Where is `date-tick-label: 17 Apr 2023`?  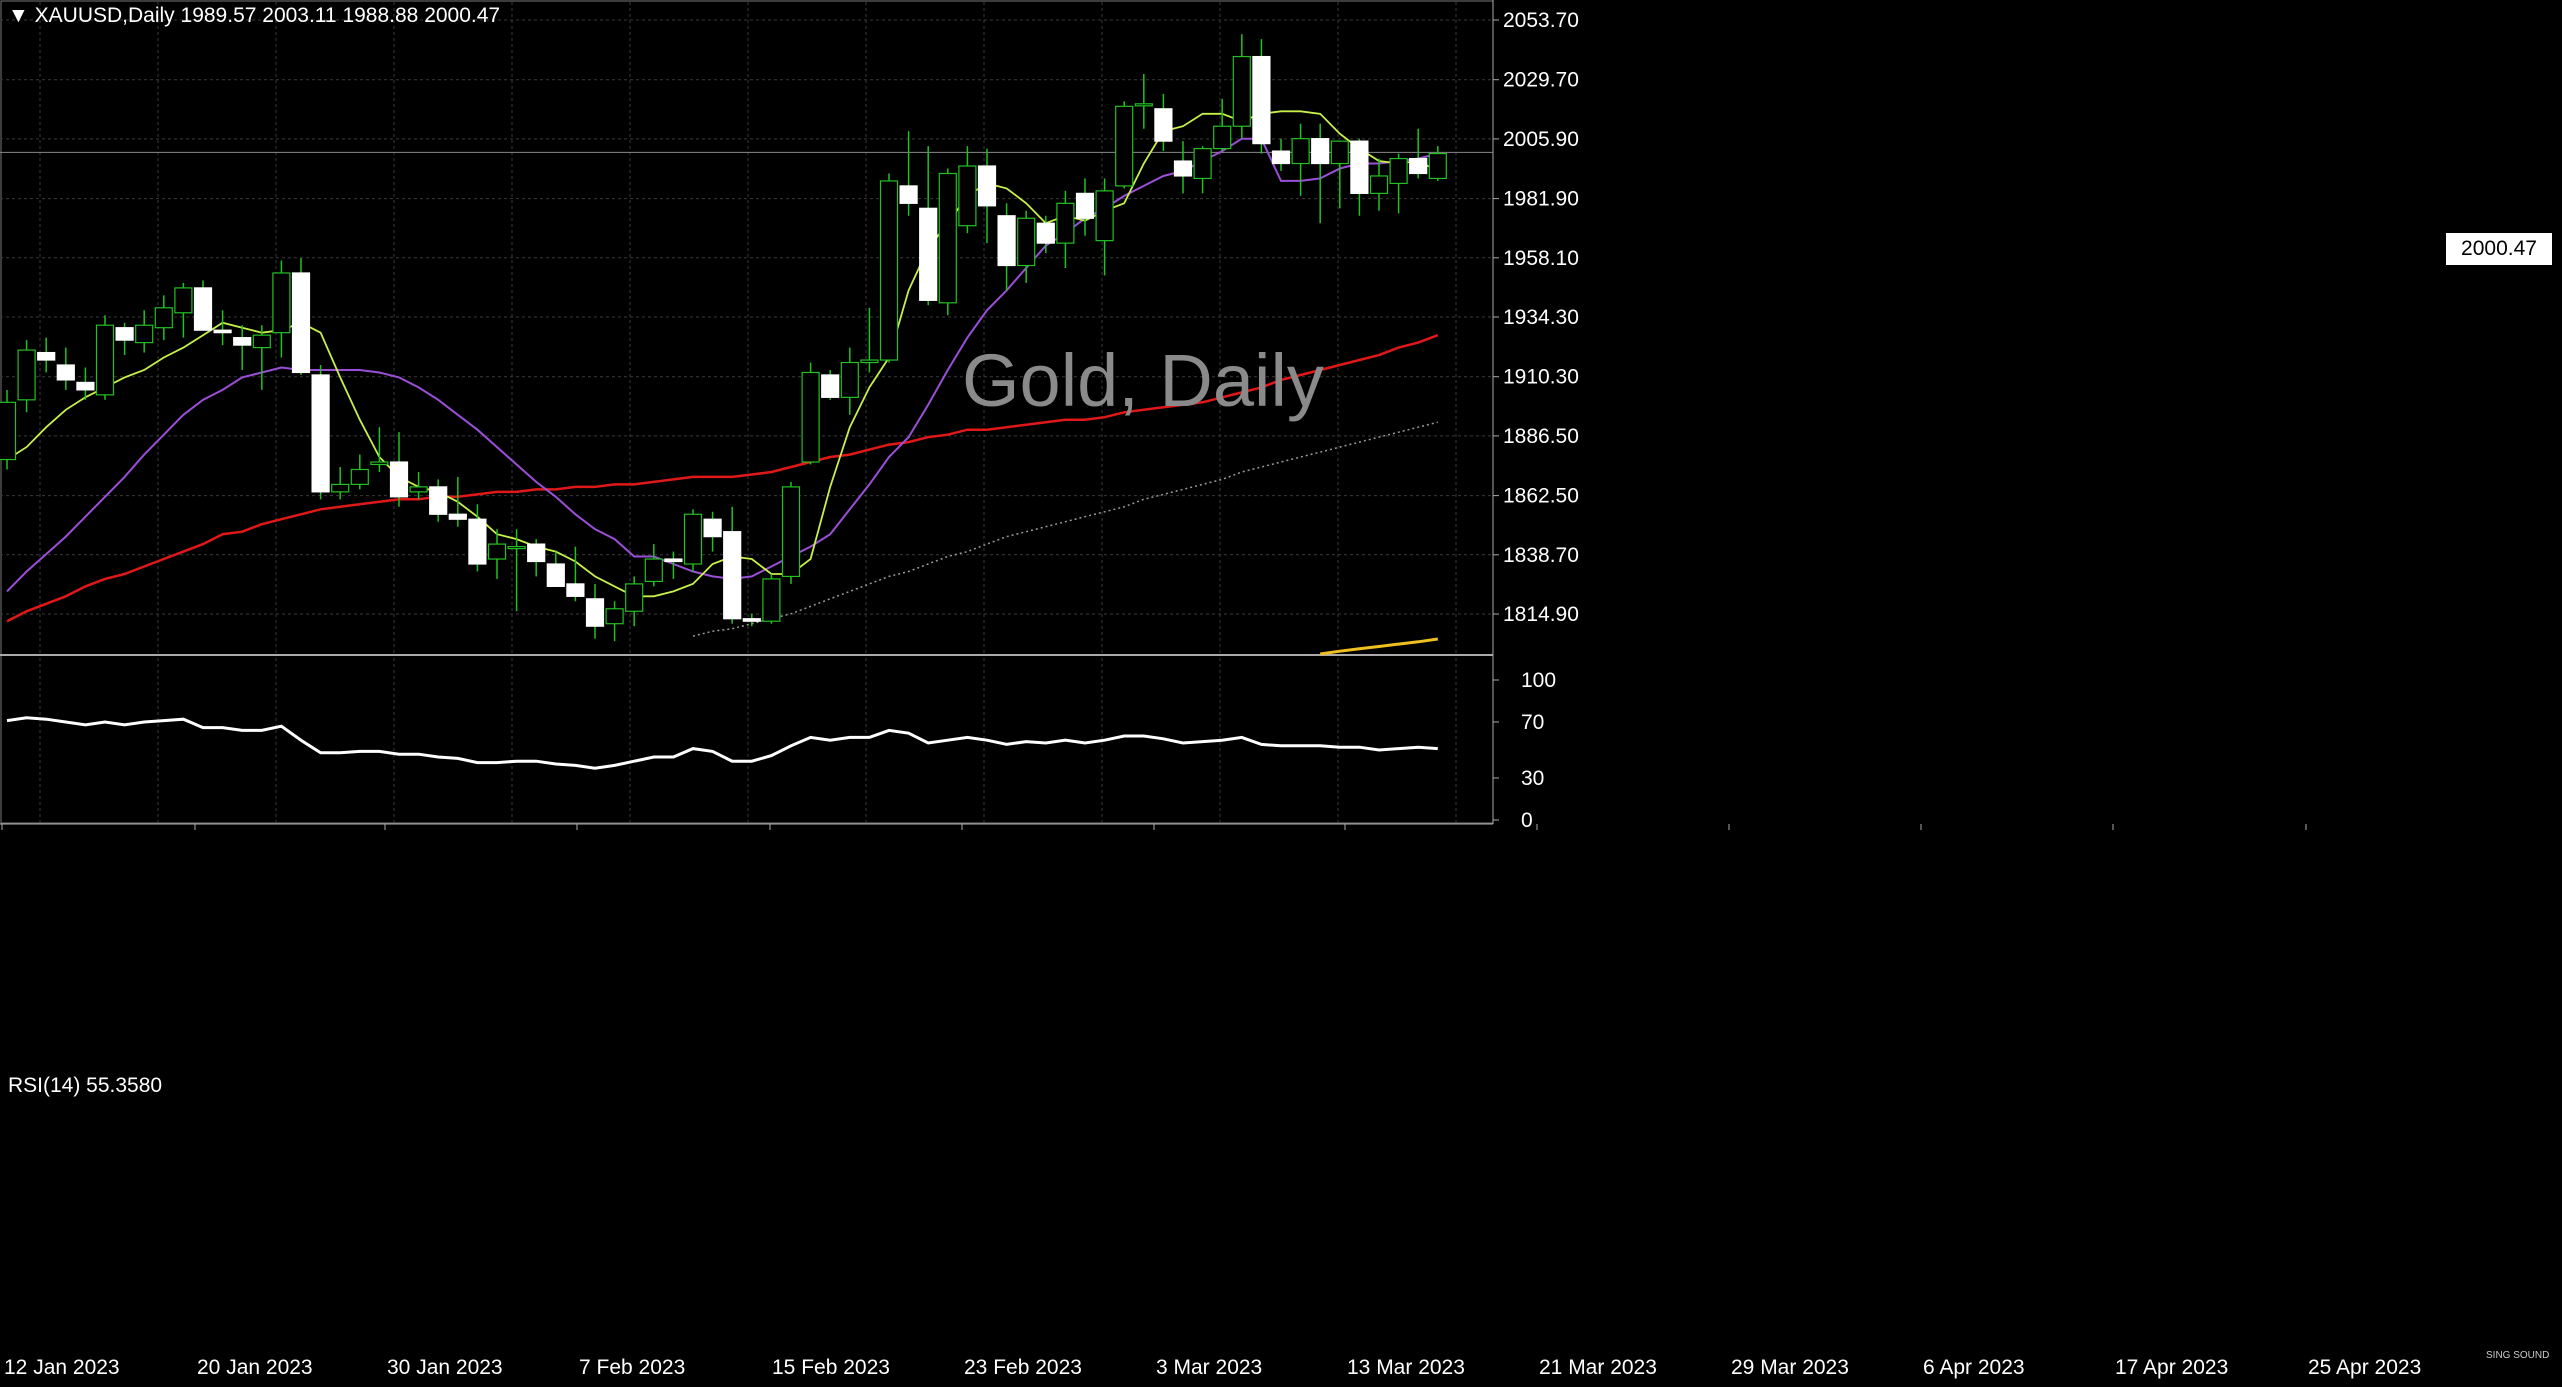 date-tick-label: 17 Apr 2023 is located at coordinates (2171, 1367).